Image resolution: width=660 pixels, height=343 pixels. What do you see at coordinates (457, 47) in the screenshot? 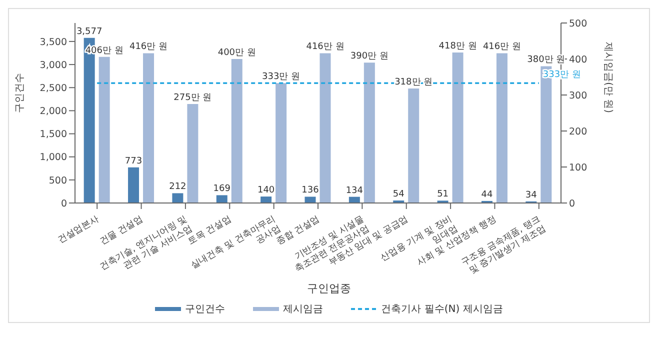
I see `data-label: 418만 원` at bounding box center [457, 47].